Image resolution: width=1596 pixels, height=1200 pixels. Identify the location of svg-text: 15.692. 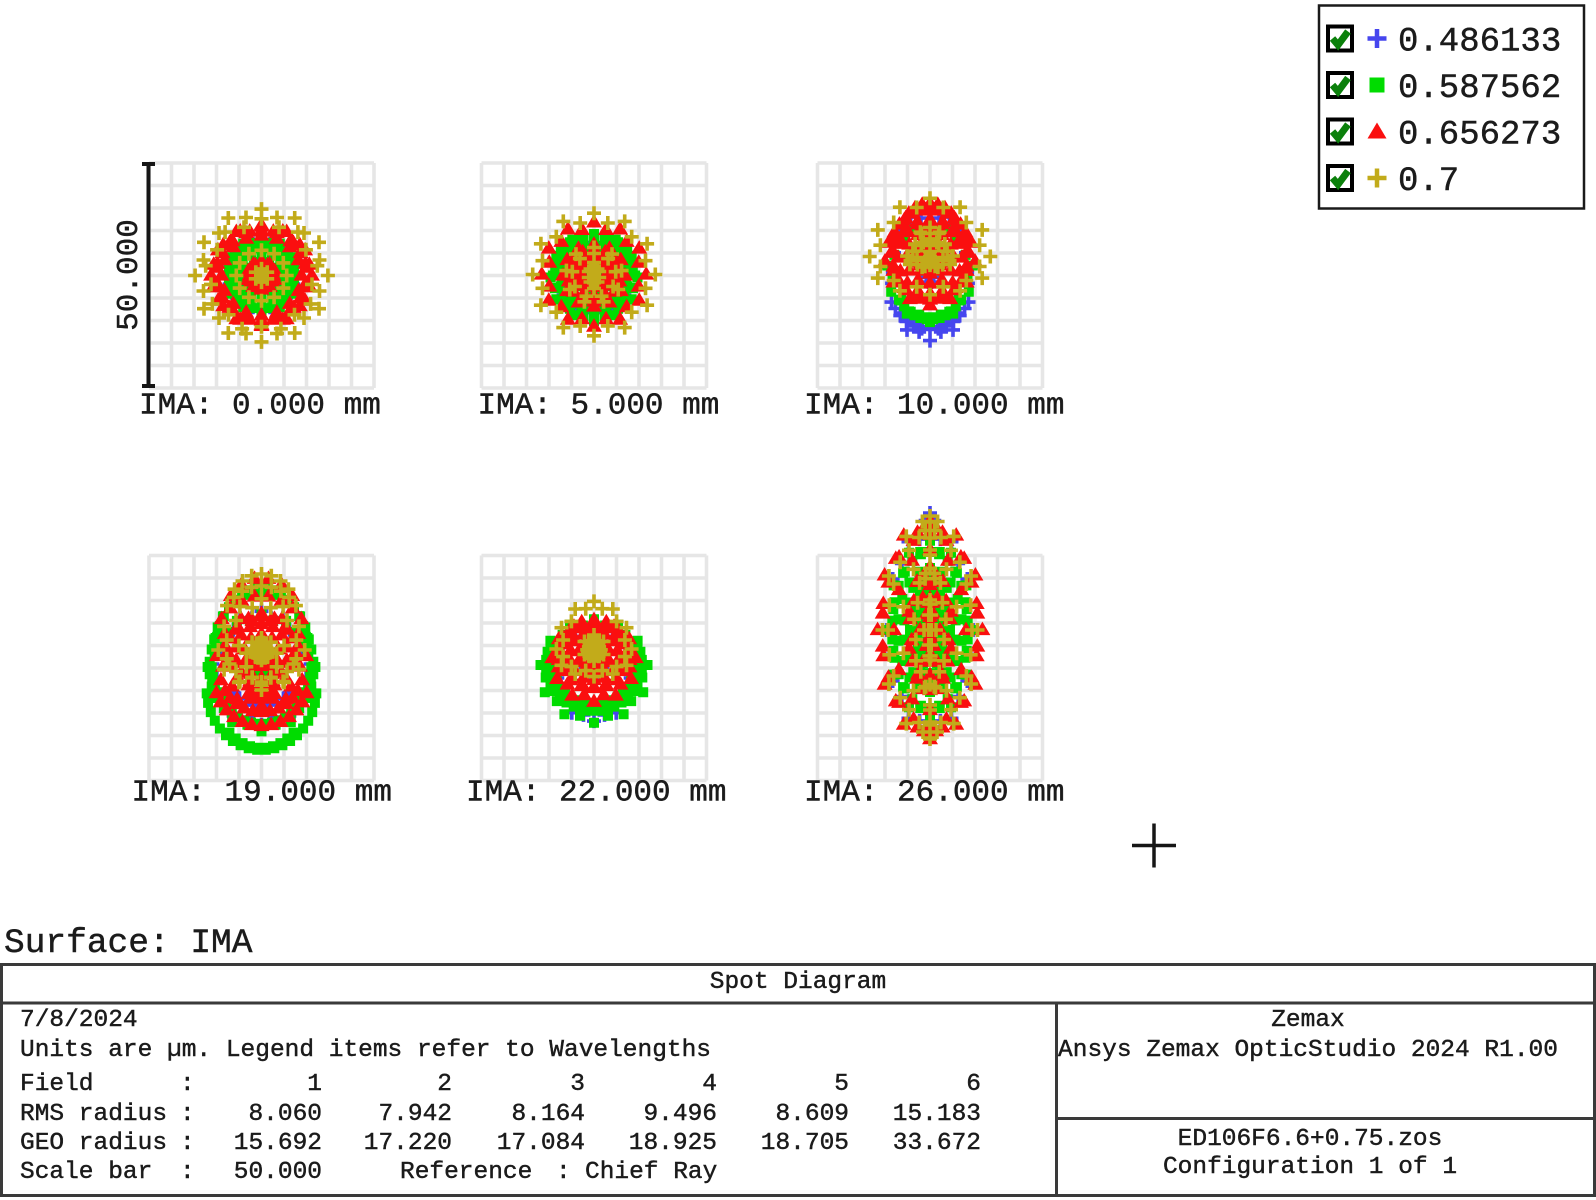
(278, 1143).